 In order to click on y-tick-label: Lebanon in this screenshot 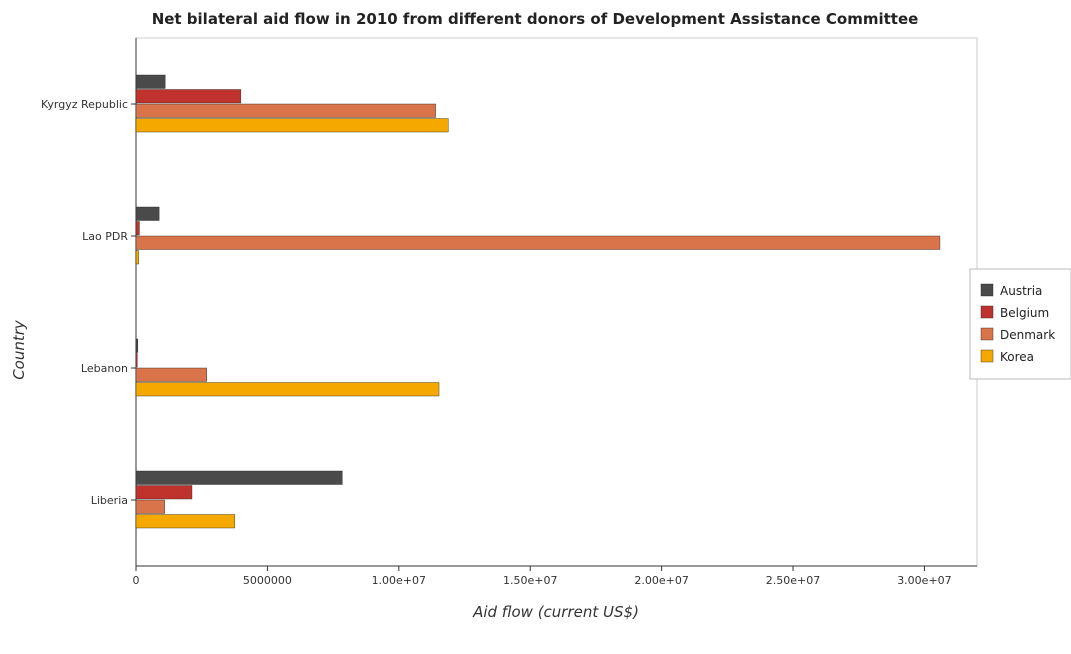, I will do `click(104, 368)`.